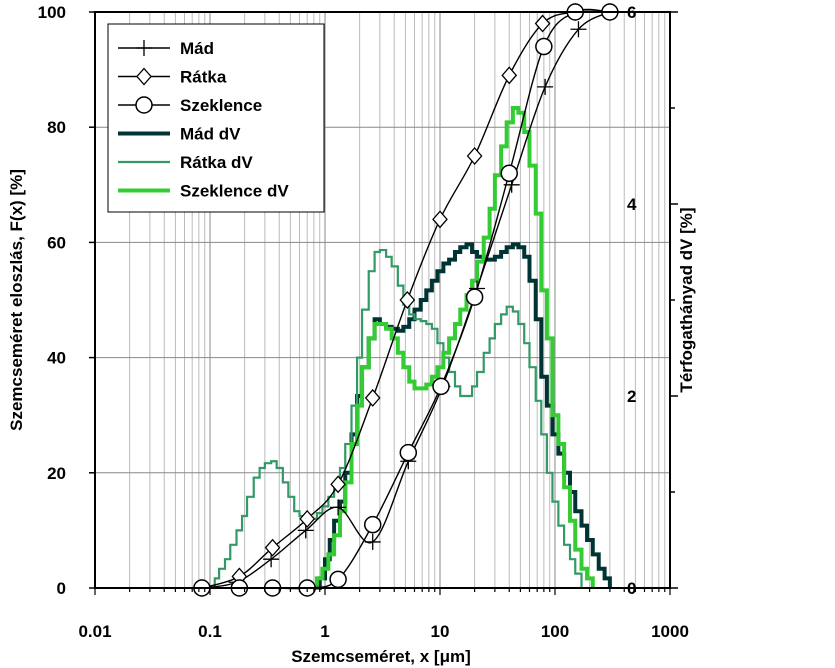 The width and height of the screenshot is (835, 668). What do you see at coordinates (56, 242) in the screenshot?
I see `y-tick-label: 60` at bounding box center [56, 242].